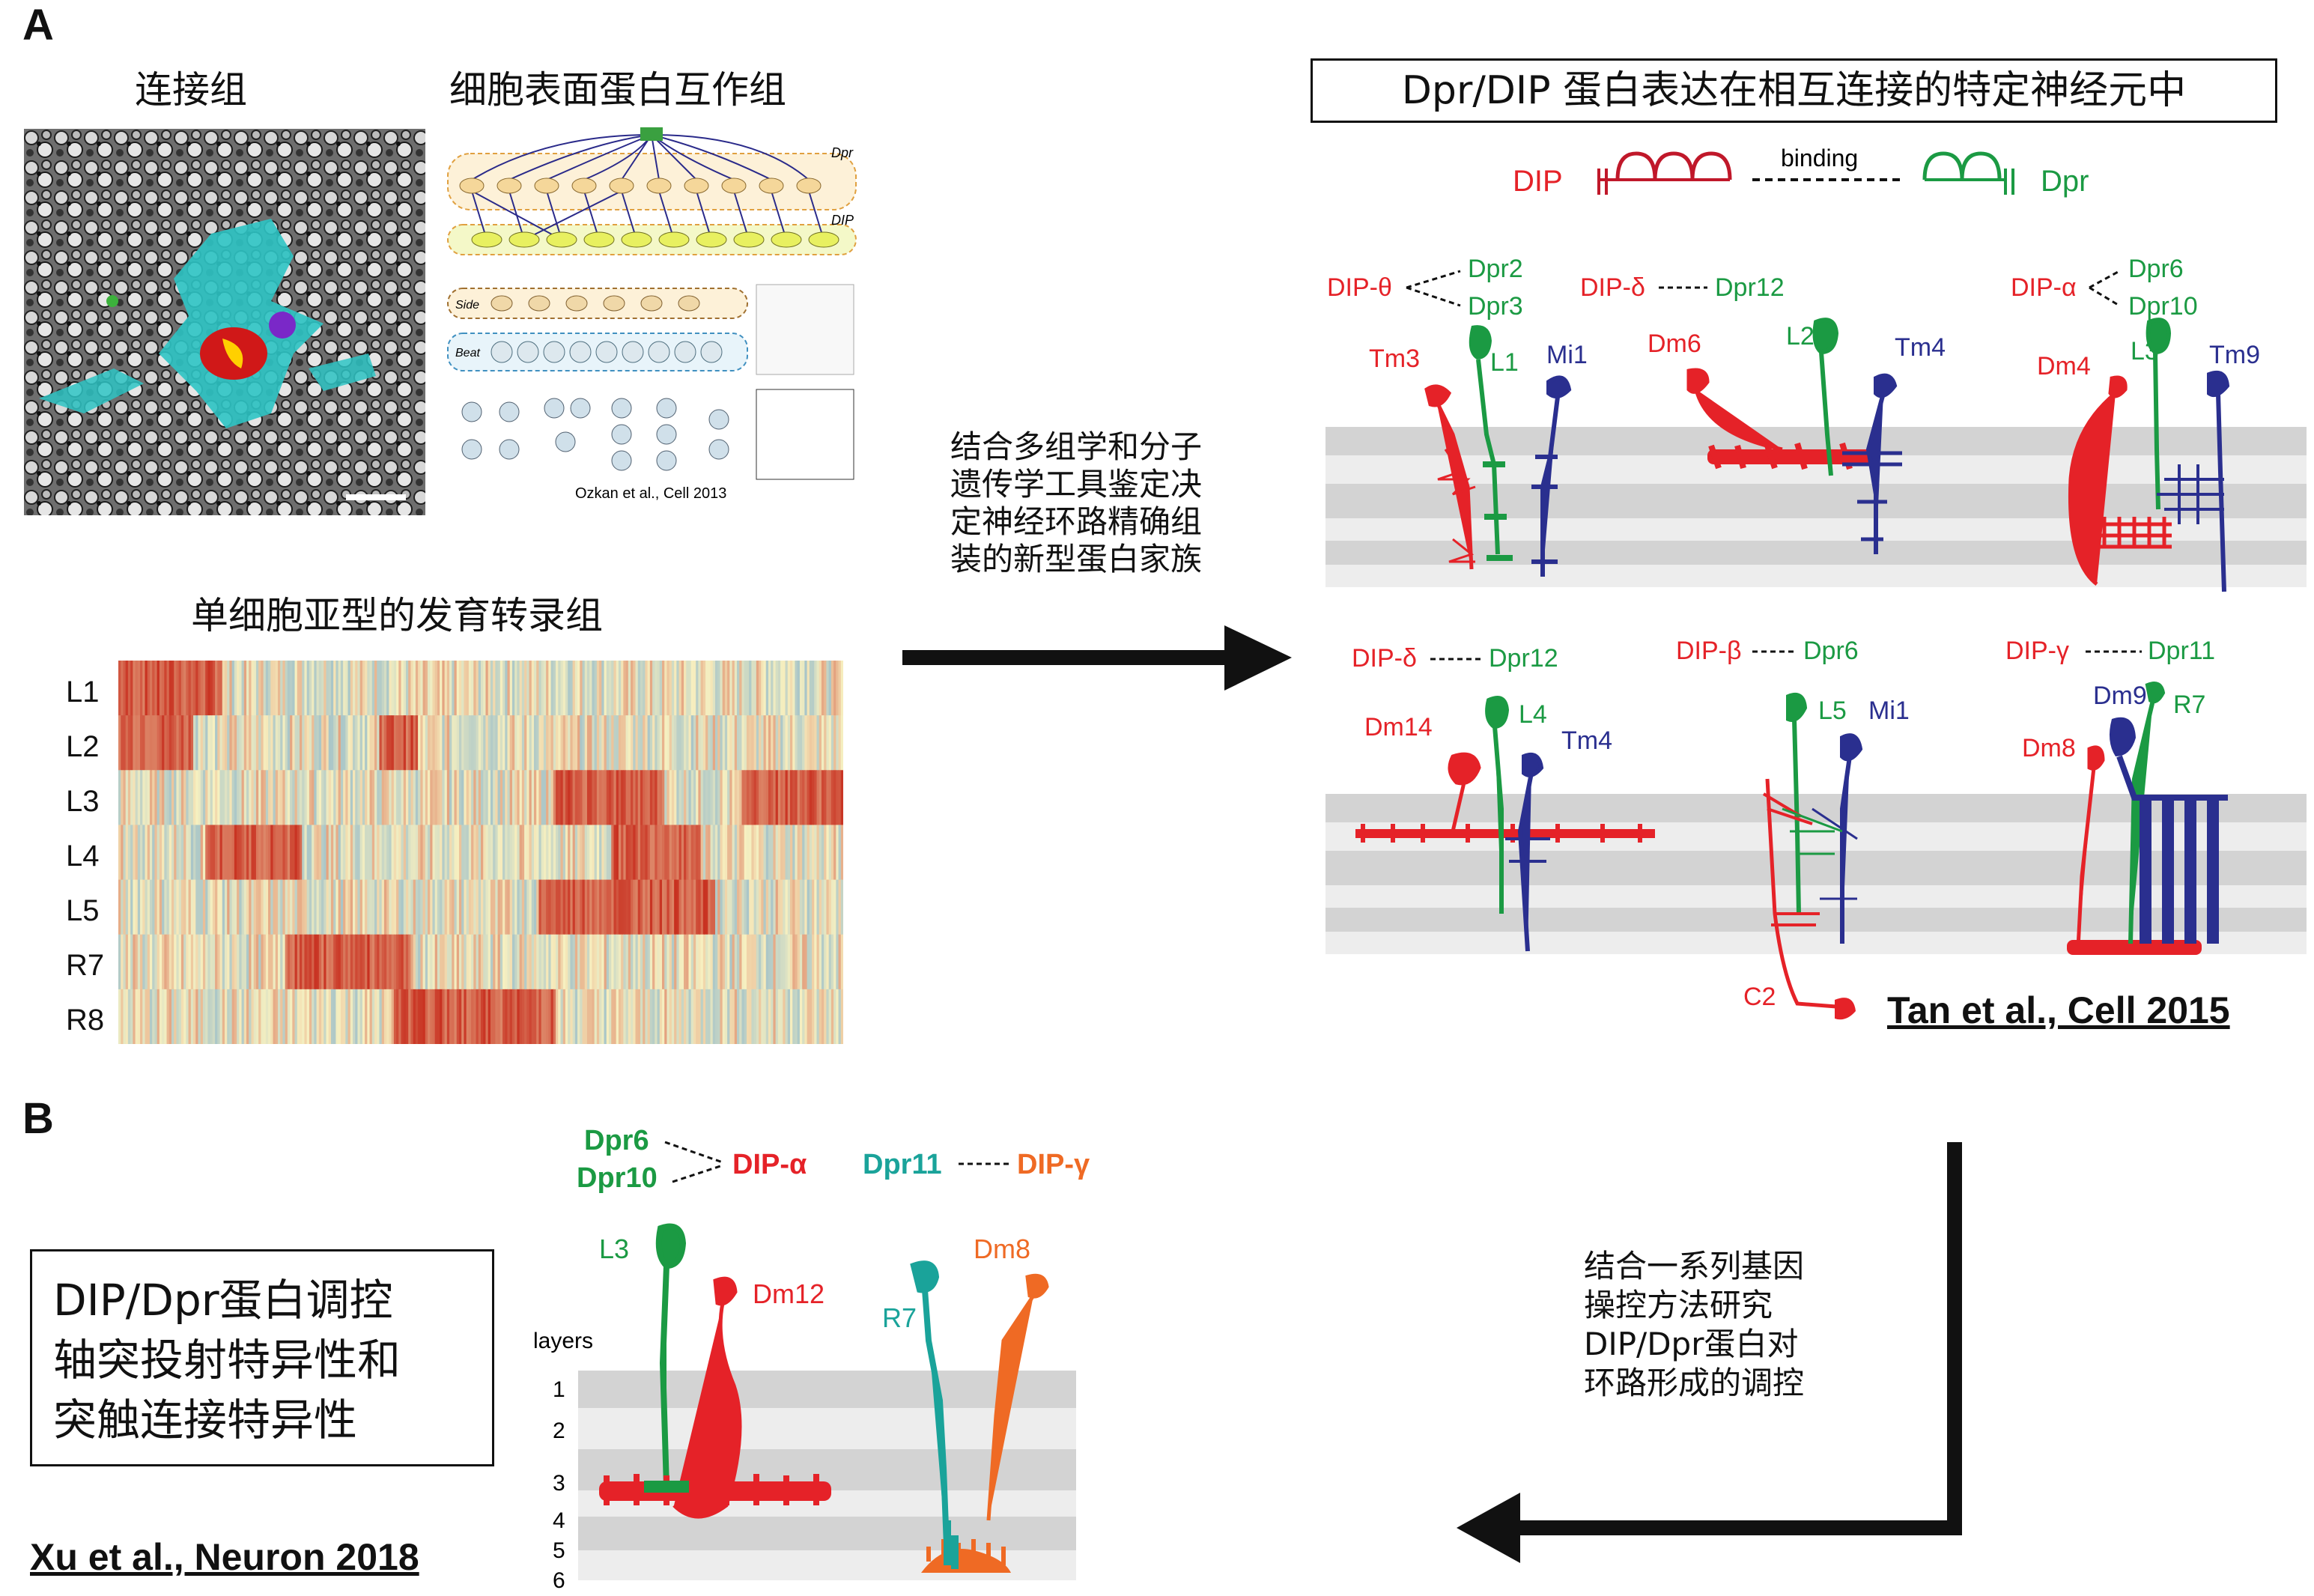 This screenshot has width=2314, height=1596. What do you see at coordinates (1567, 355) in the screenshot?
I see `circuit-1-blue-label: Mi1` at bounding box center [1567, 355].